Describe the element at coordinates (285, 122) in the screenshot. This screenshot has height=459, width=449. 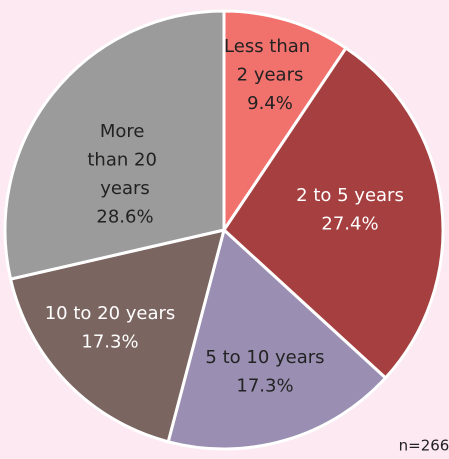
I see `pie-slice` at that location.